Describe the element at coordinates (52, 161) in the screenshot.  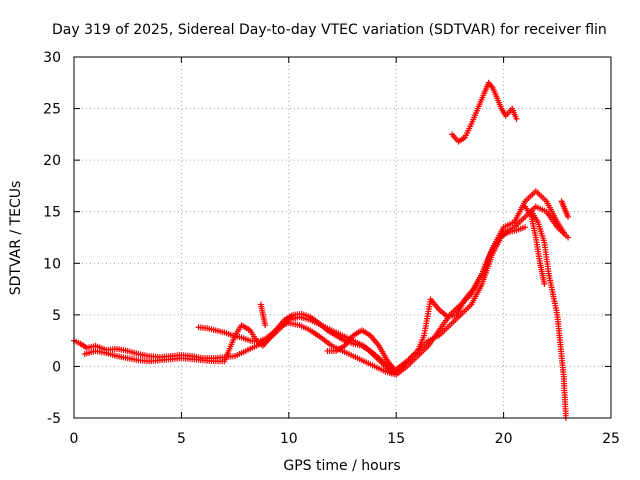
I see `y-tick-label: 20` at that location.